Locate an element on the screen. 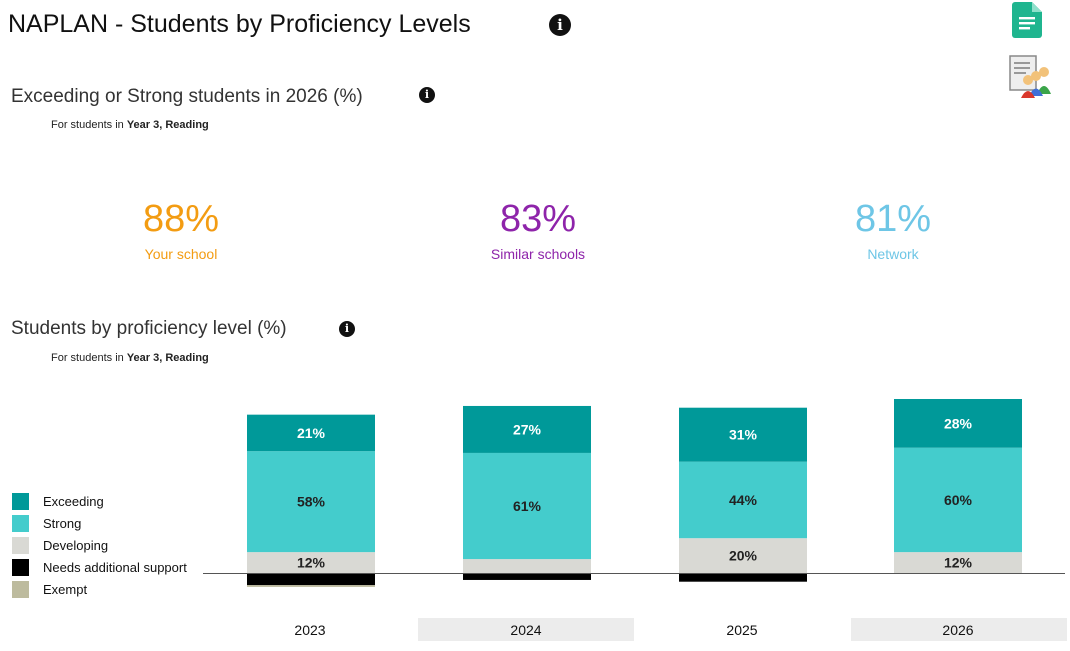  baseline-axis is located at coordinates (634, 573).